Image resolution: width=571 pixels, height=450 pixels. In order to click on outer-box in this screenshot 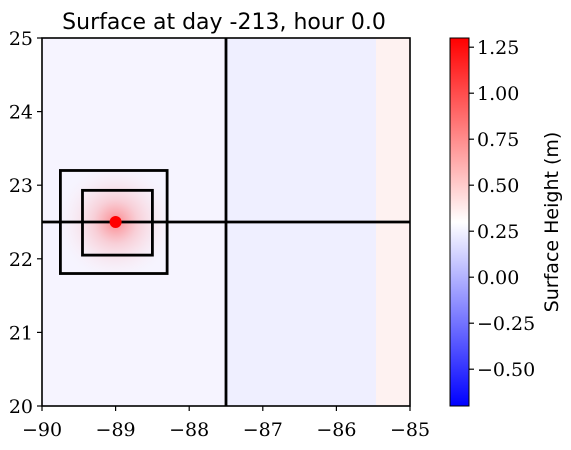, I will do `click(114, 222)`.